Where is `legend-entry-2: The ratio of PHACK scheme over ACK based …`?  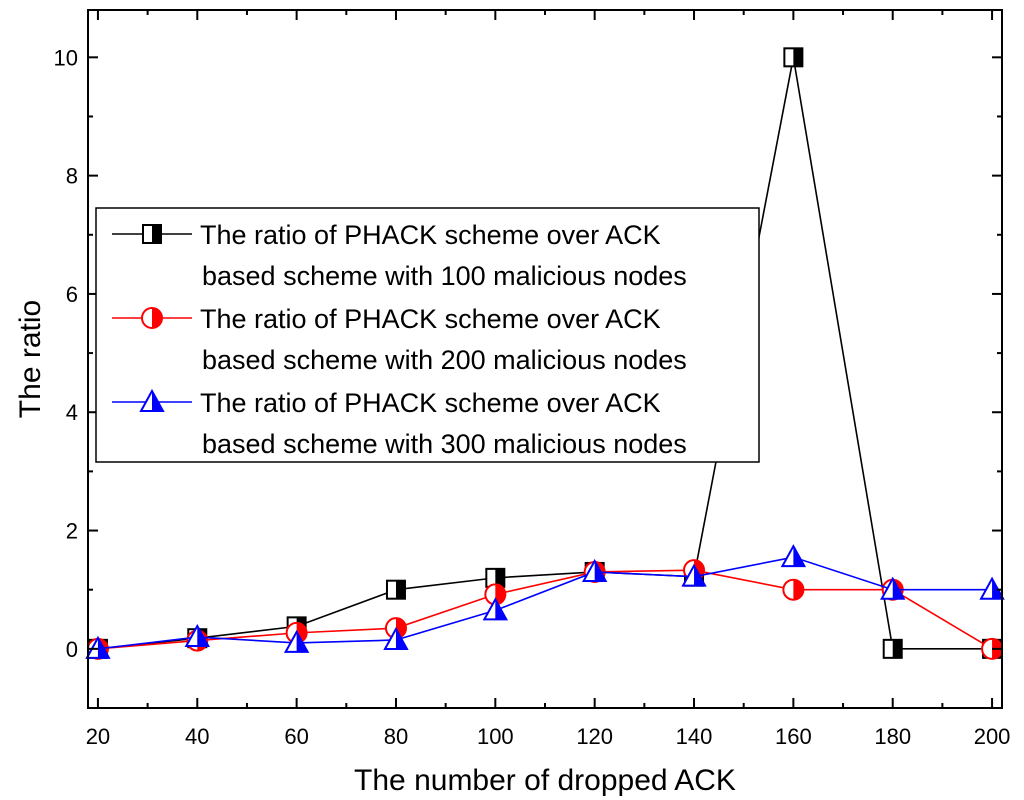
legend-entry-2: The ratio of PHACK scheme over ACK based … is located at coordinates (399, 339).